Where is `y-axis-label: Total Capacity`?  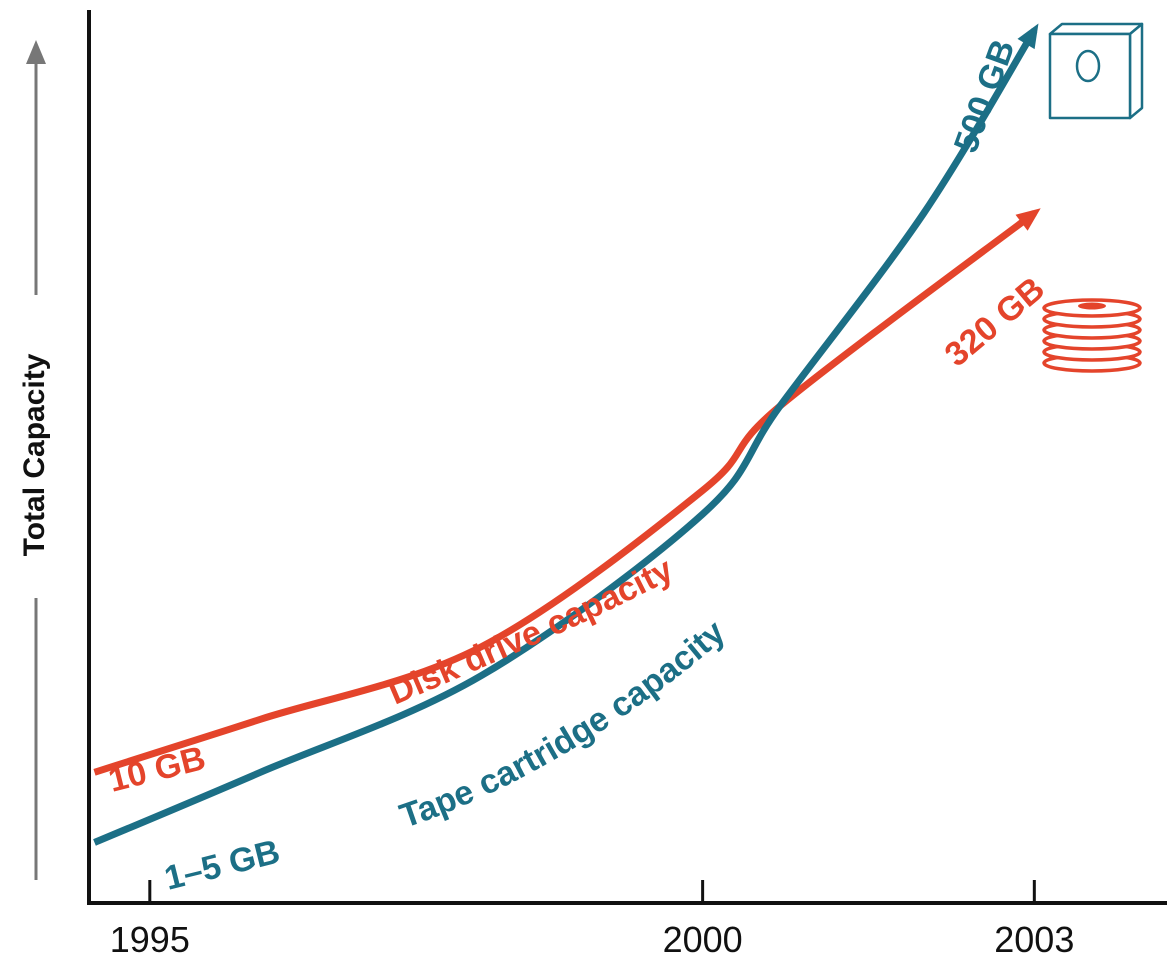
y-axis-label: Total Capacity is located at coordinates (34, 454).